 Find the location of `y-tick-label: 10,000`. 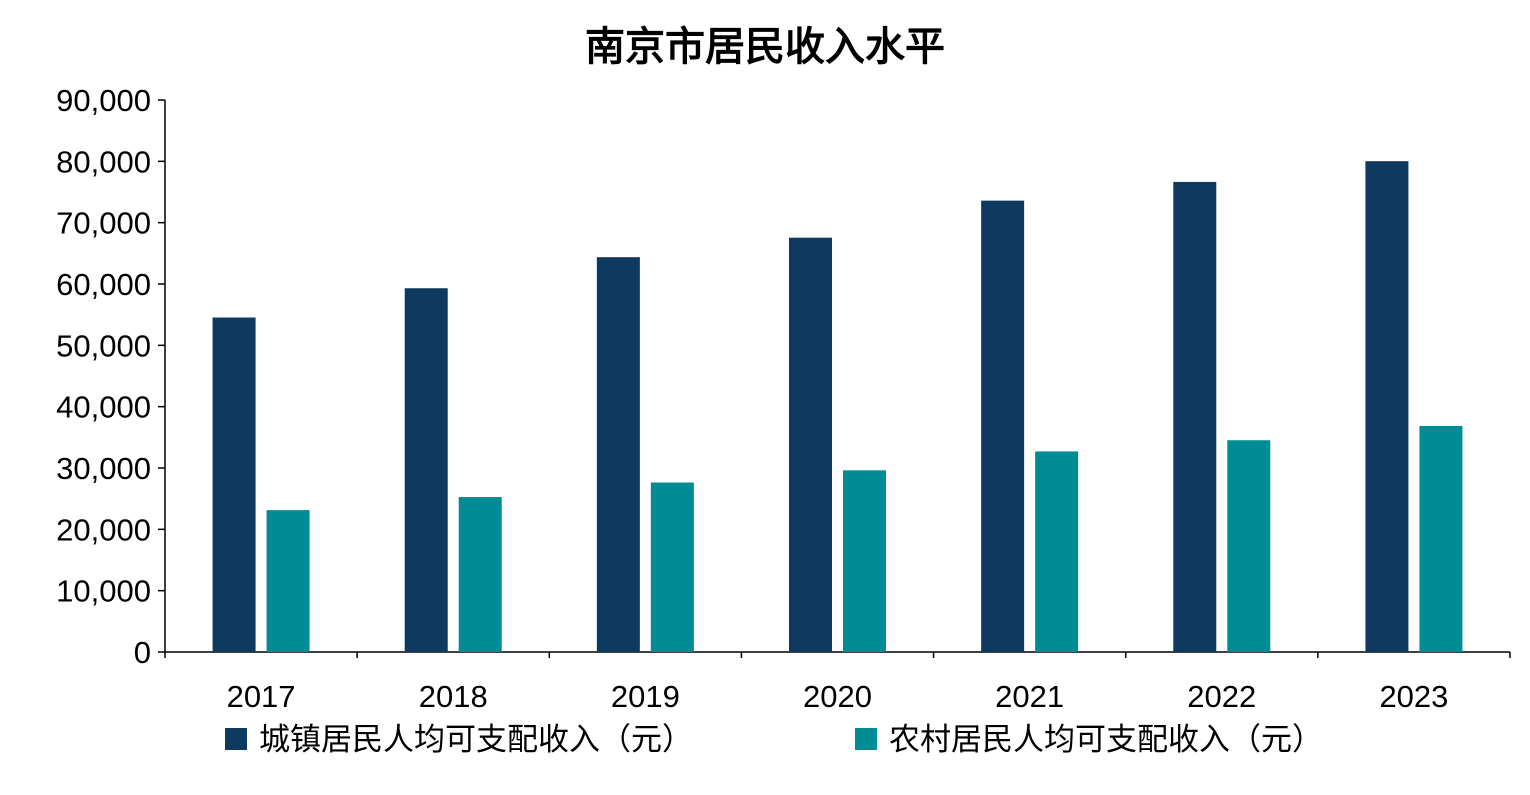

y-tick-label: 10,000 is located at coordinates (103, 591).